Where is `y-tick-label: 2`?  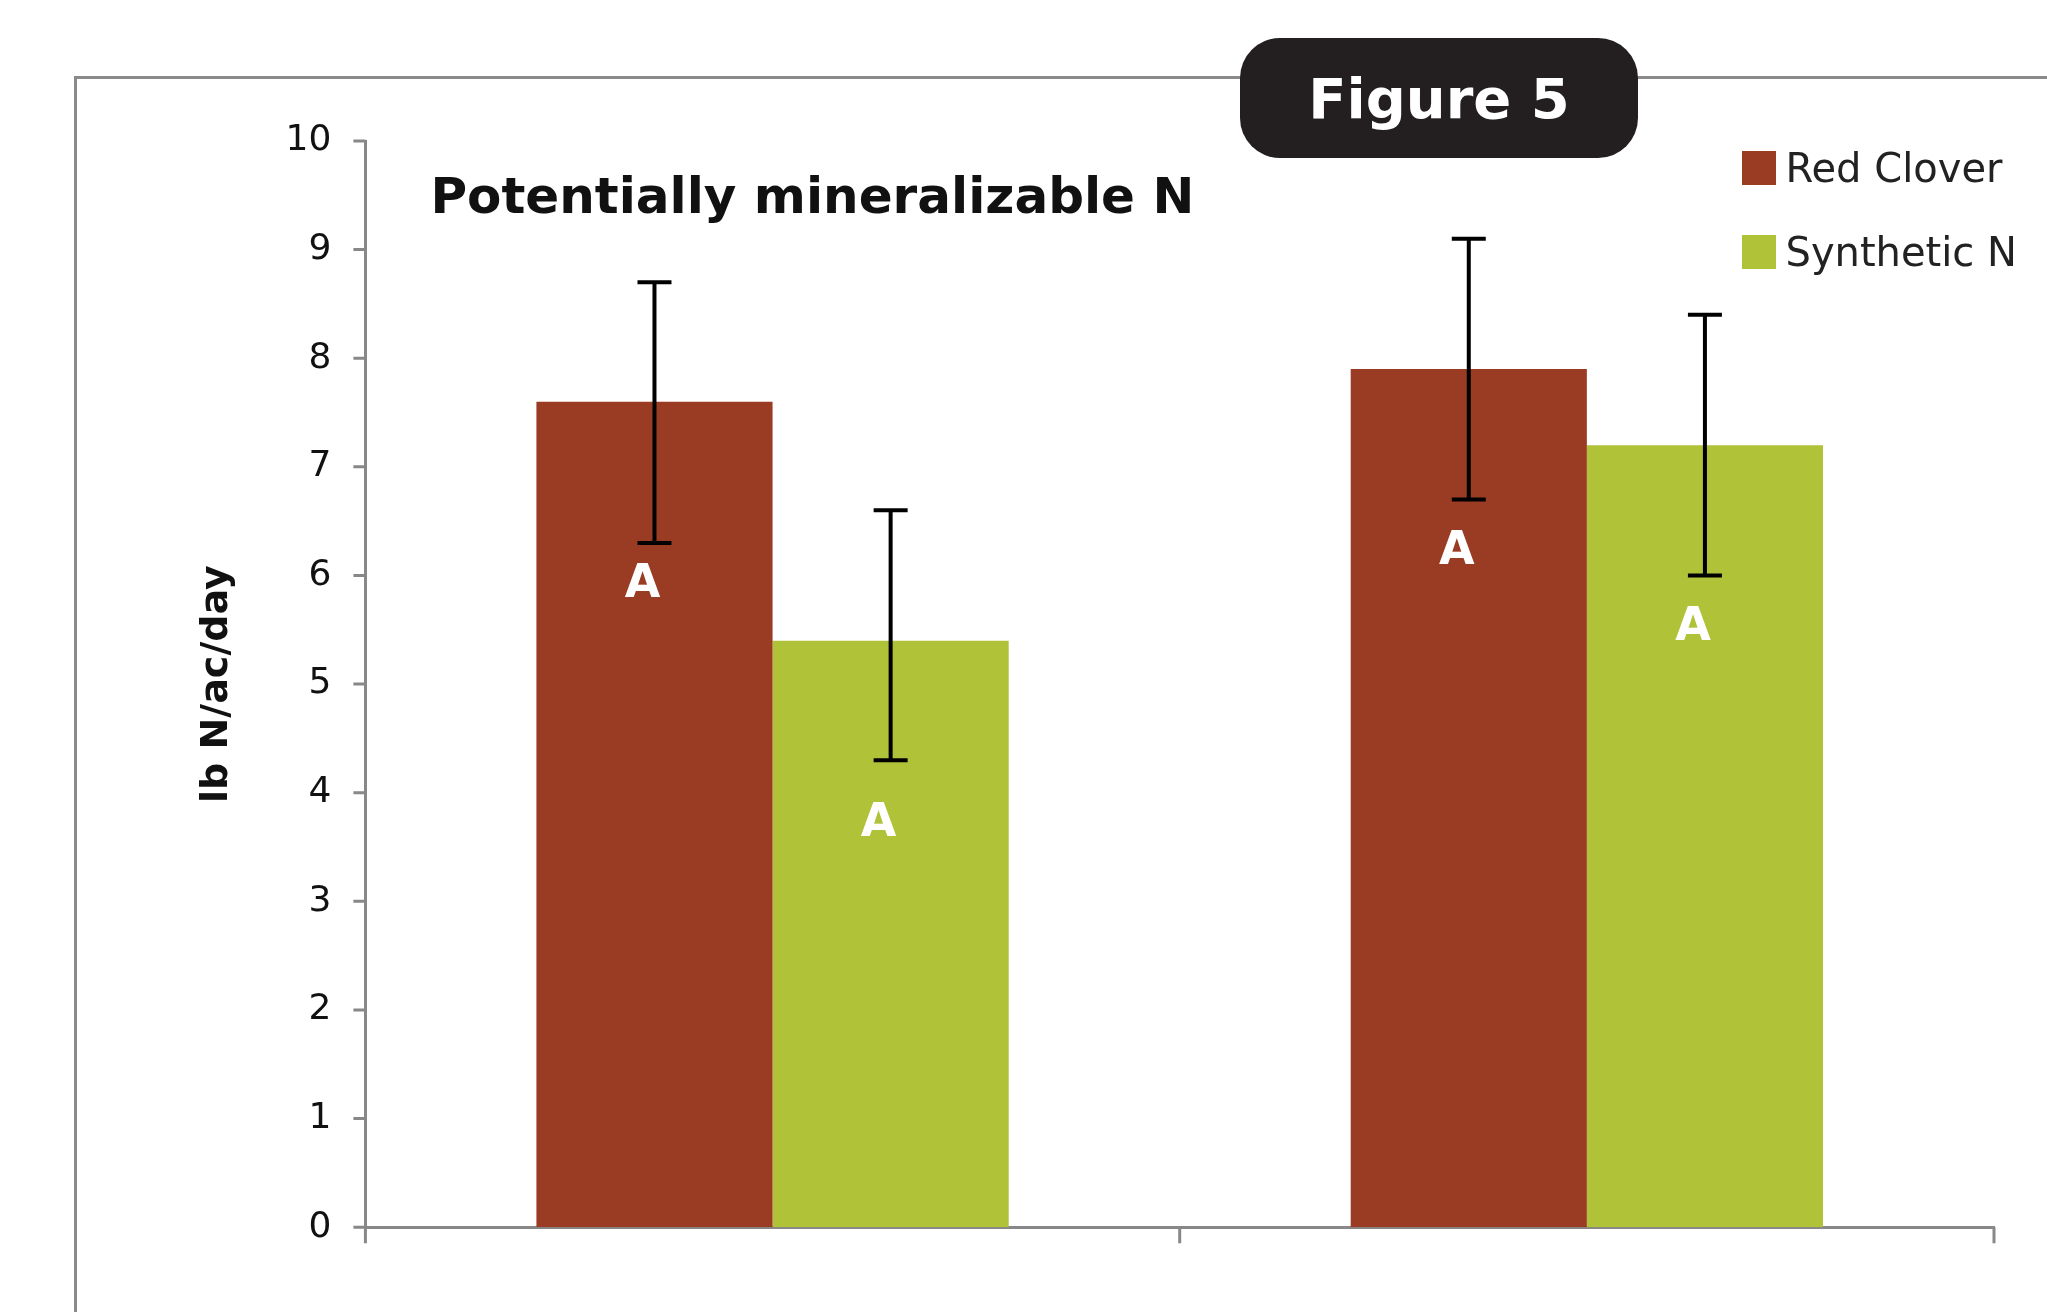 y-tick-label: 2 is located at coordinates (320, 1007).